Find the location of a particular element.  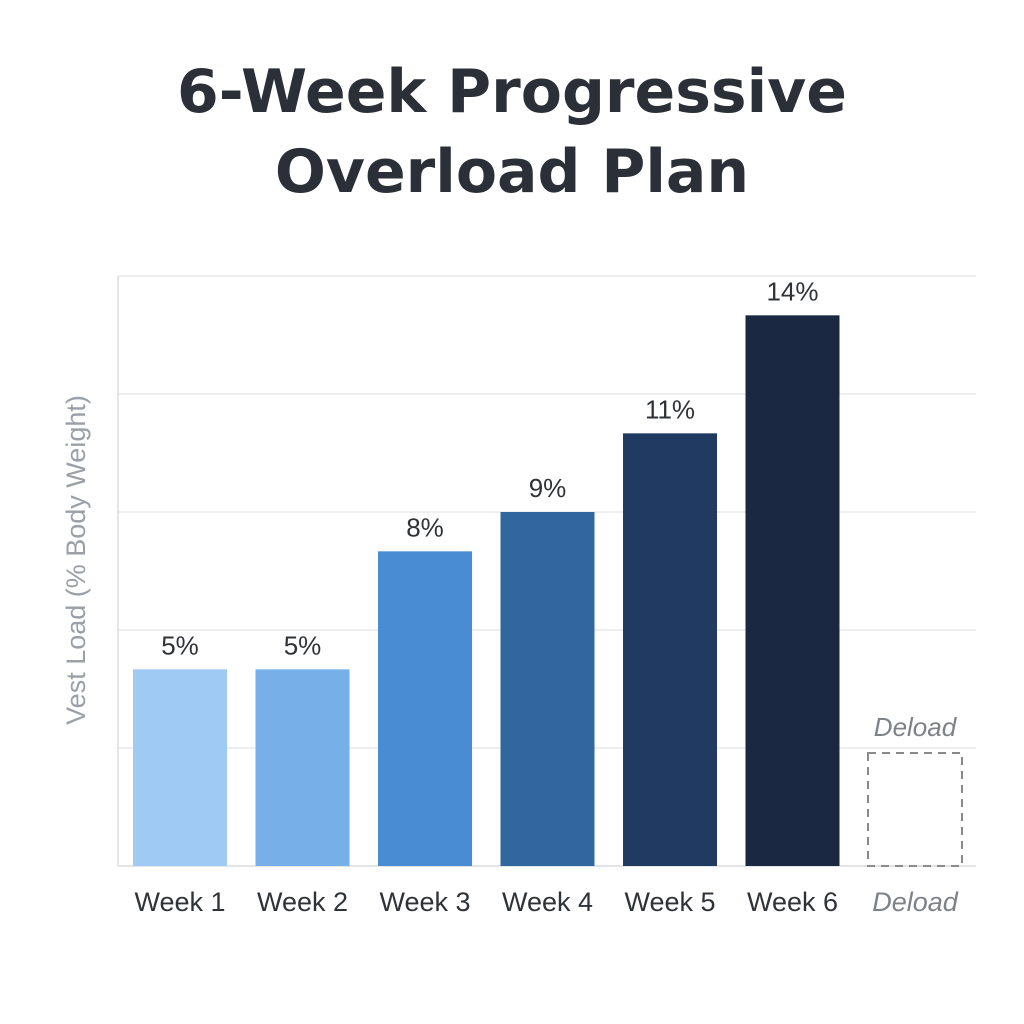

x-tick-label: Week 3 is located at coordinates (424, 902).